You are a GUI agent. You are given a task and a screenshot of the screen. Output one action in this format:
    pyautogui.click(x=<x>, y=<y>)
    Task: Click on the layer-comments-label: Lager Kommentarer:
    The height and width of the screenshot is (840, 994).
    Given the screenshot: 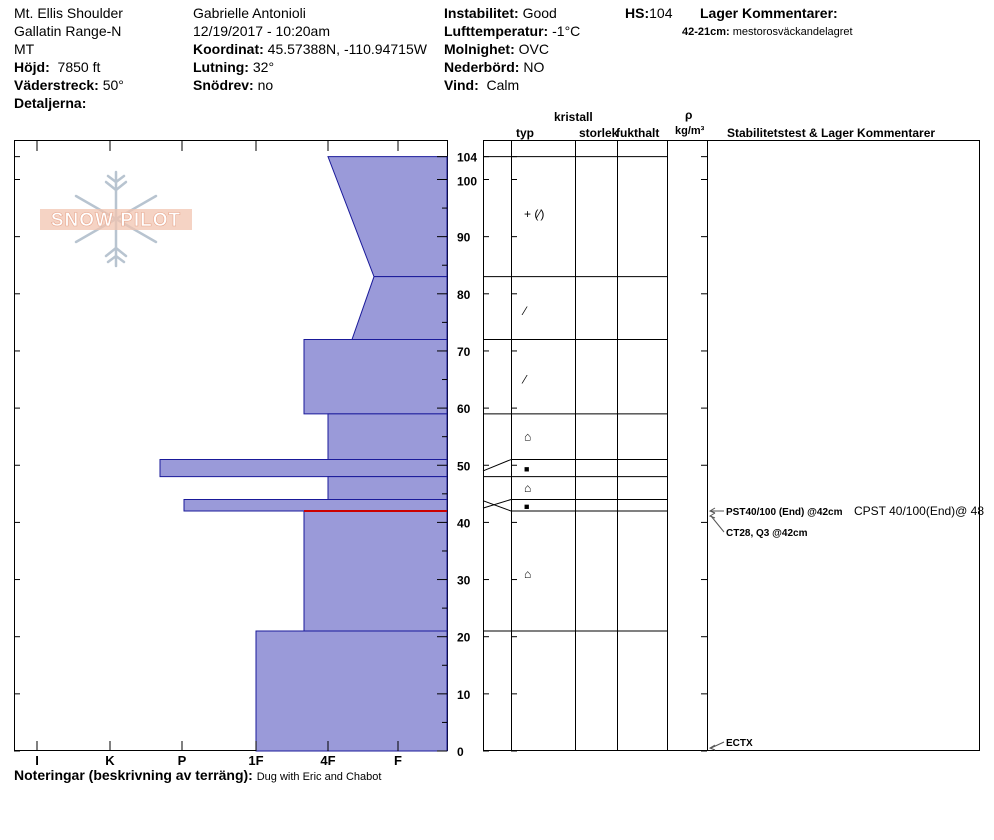 What is the action you would take?
    pyautogui.click(x=769, y=13)
    